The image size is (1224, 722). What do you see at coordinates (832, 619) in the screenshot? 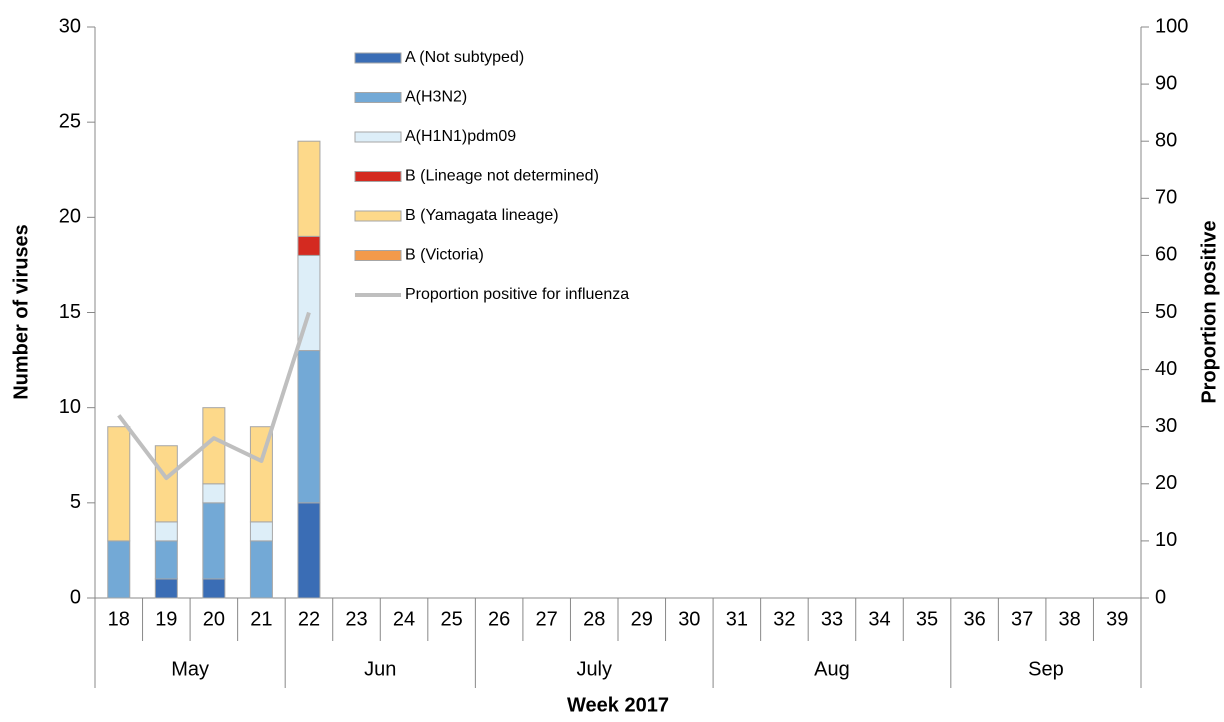
I see `x-tick-label: 33` at bounding box center [832, 619].